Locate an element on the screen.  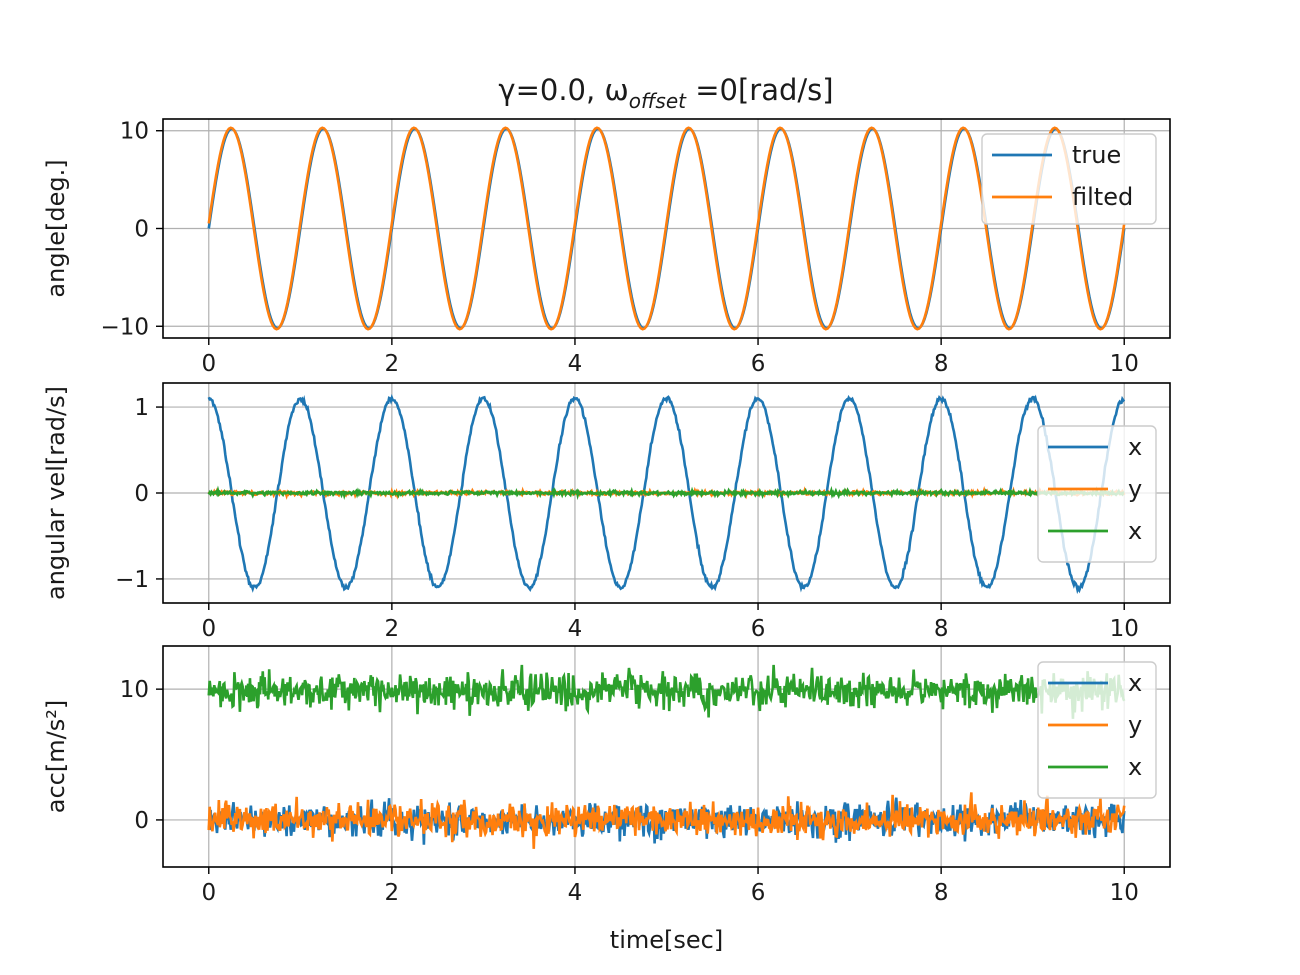
figure-title-suffix: =0[rad/s] is located at coordinates (760, 90).